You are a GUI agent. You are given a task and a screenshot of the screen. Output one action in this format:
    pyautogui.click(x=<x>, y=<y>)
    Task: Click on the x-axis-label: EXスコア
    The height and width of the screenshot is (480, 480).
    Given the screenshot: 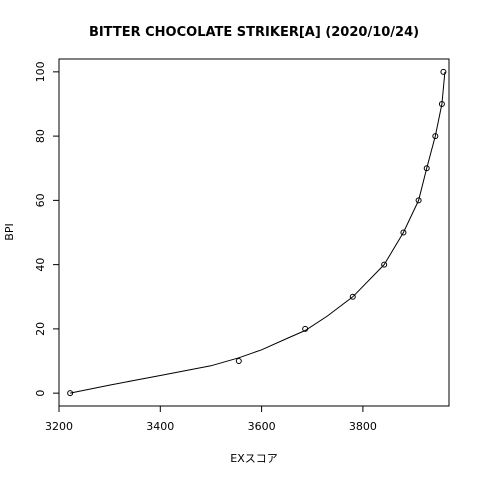 What is the action you would take?
    pyautogui.click(x=254, y=458)
    